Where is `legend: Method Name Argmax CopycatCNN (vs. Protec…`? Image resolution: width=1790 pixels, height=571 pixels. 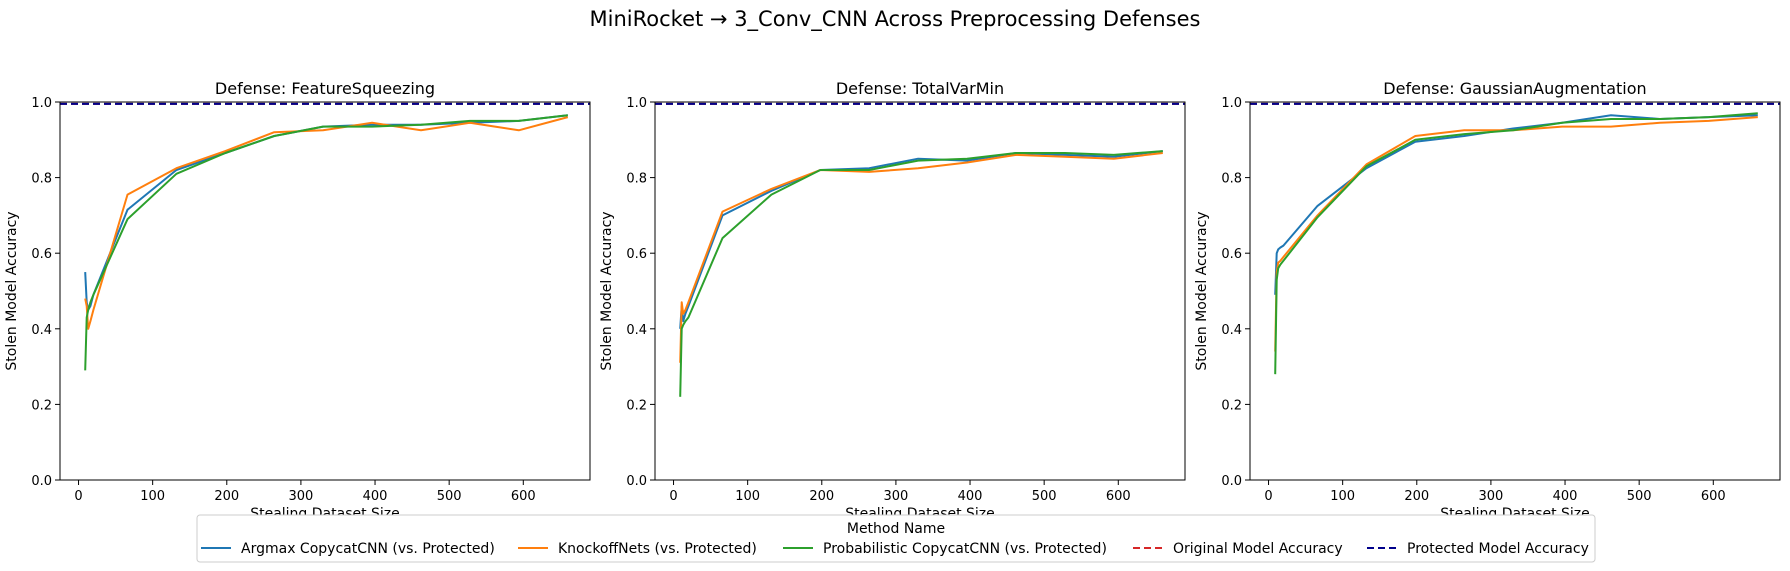 legend: Method Name Argmax CopycatCNN (vs. Protec… is located at coordinates (896, 538).